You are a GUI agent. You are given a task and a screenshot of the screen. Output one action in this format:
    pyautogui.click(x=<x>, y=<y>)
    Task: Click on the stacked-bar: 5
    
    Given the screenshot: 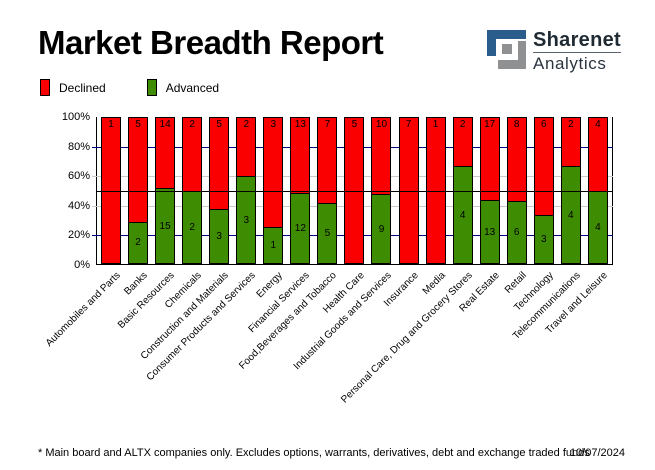 What is the action you would take?
    pyautogui.click(x=354, y=190)
    